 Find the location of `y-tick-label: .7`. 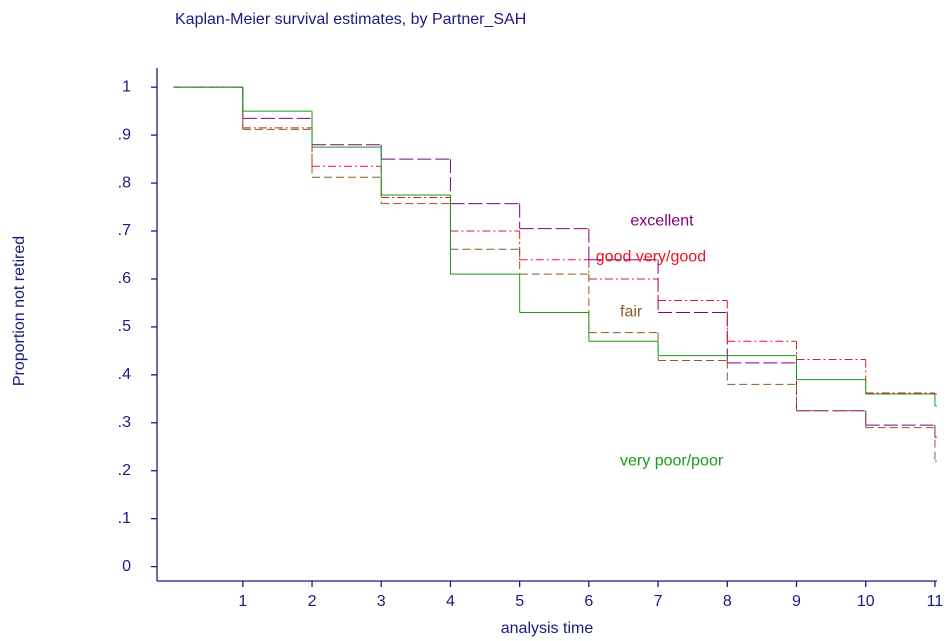

y-tick-label: .7 is located at coordinates (124, 230).